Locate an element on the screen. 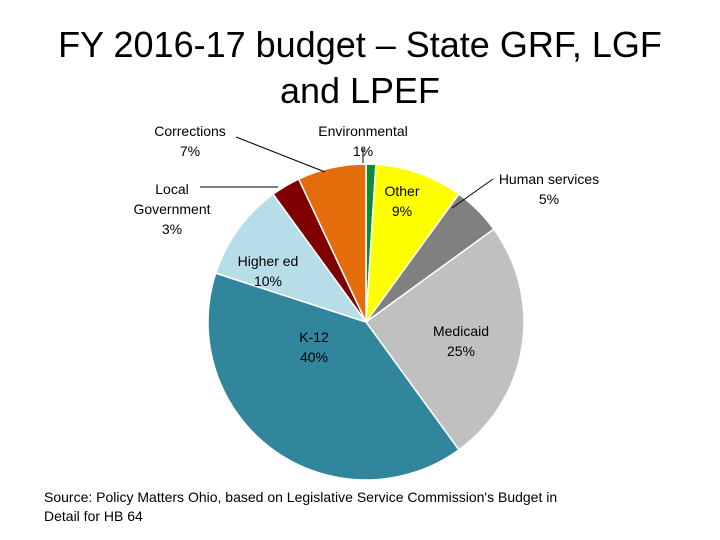 The width and height of the screenshot is (720, 540). pie-slice-other is located at coordinates (412, 244).